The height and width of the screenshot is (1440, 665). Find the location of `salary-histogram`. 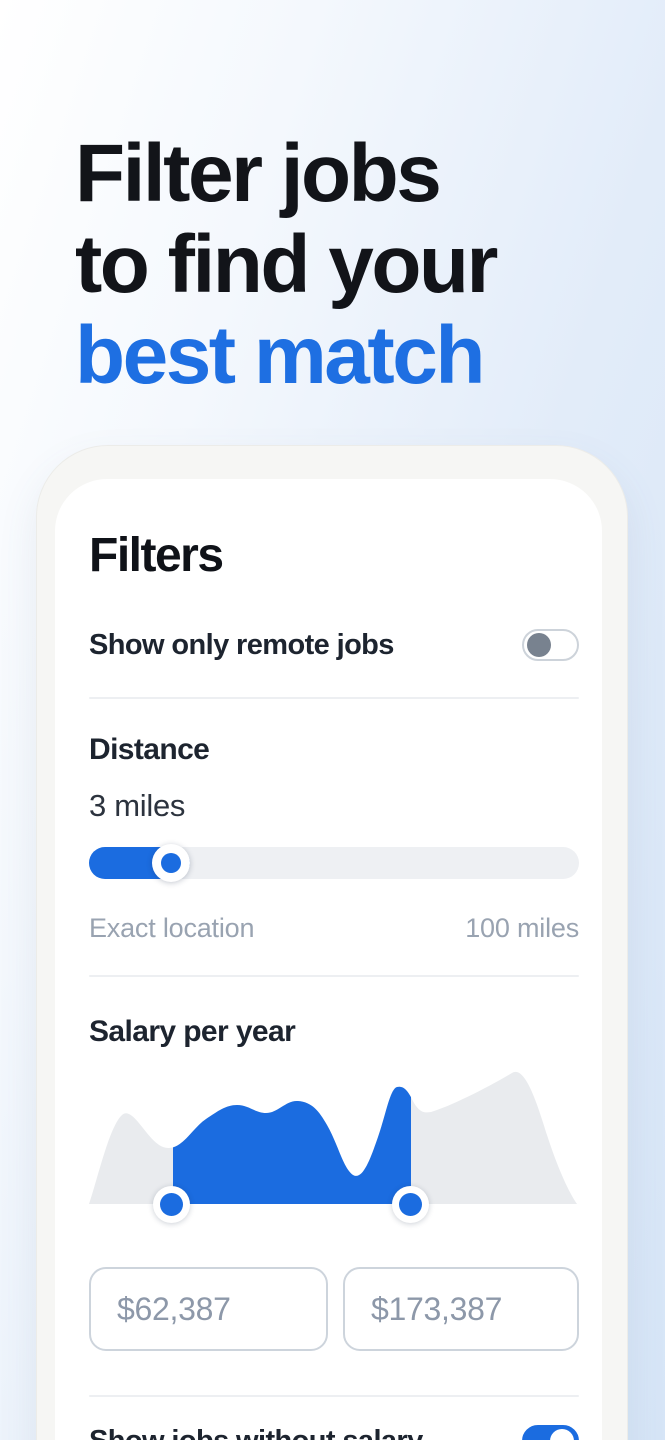

salary-histogram is located at coordinates (334, 1146).